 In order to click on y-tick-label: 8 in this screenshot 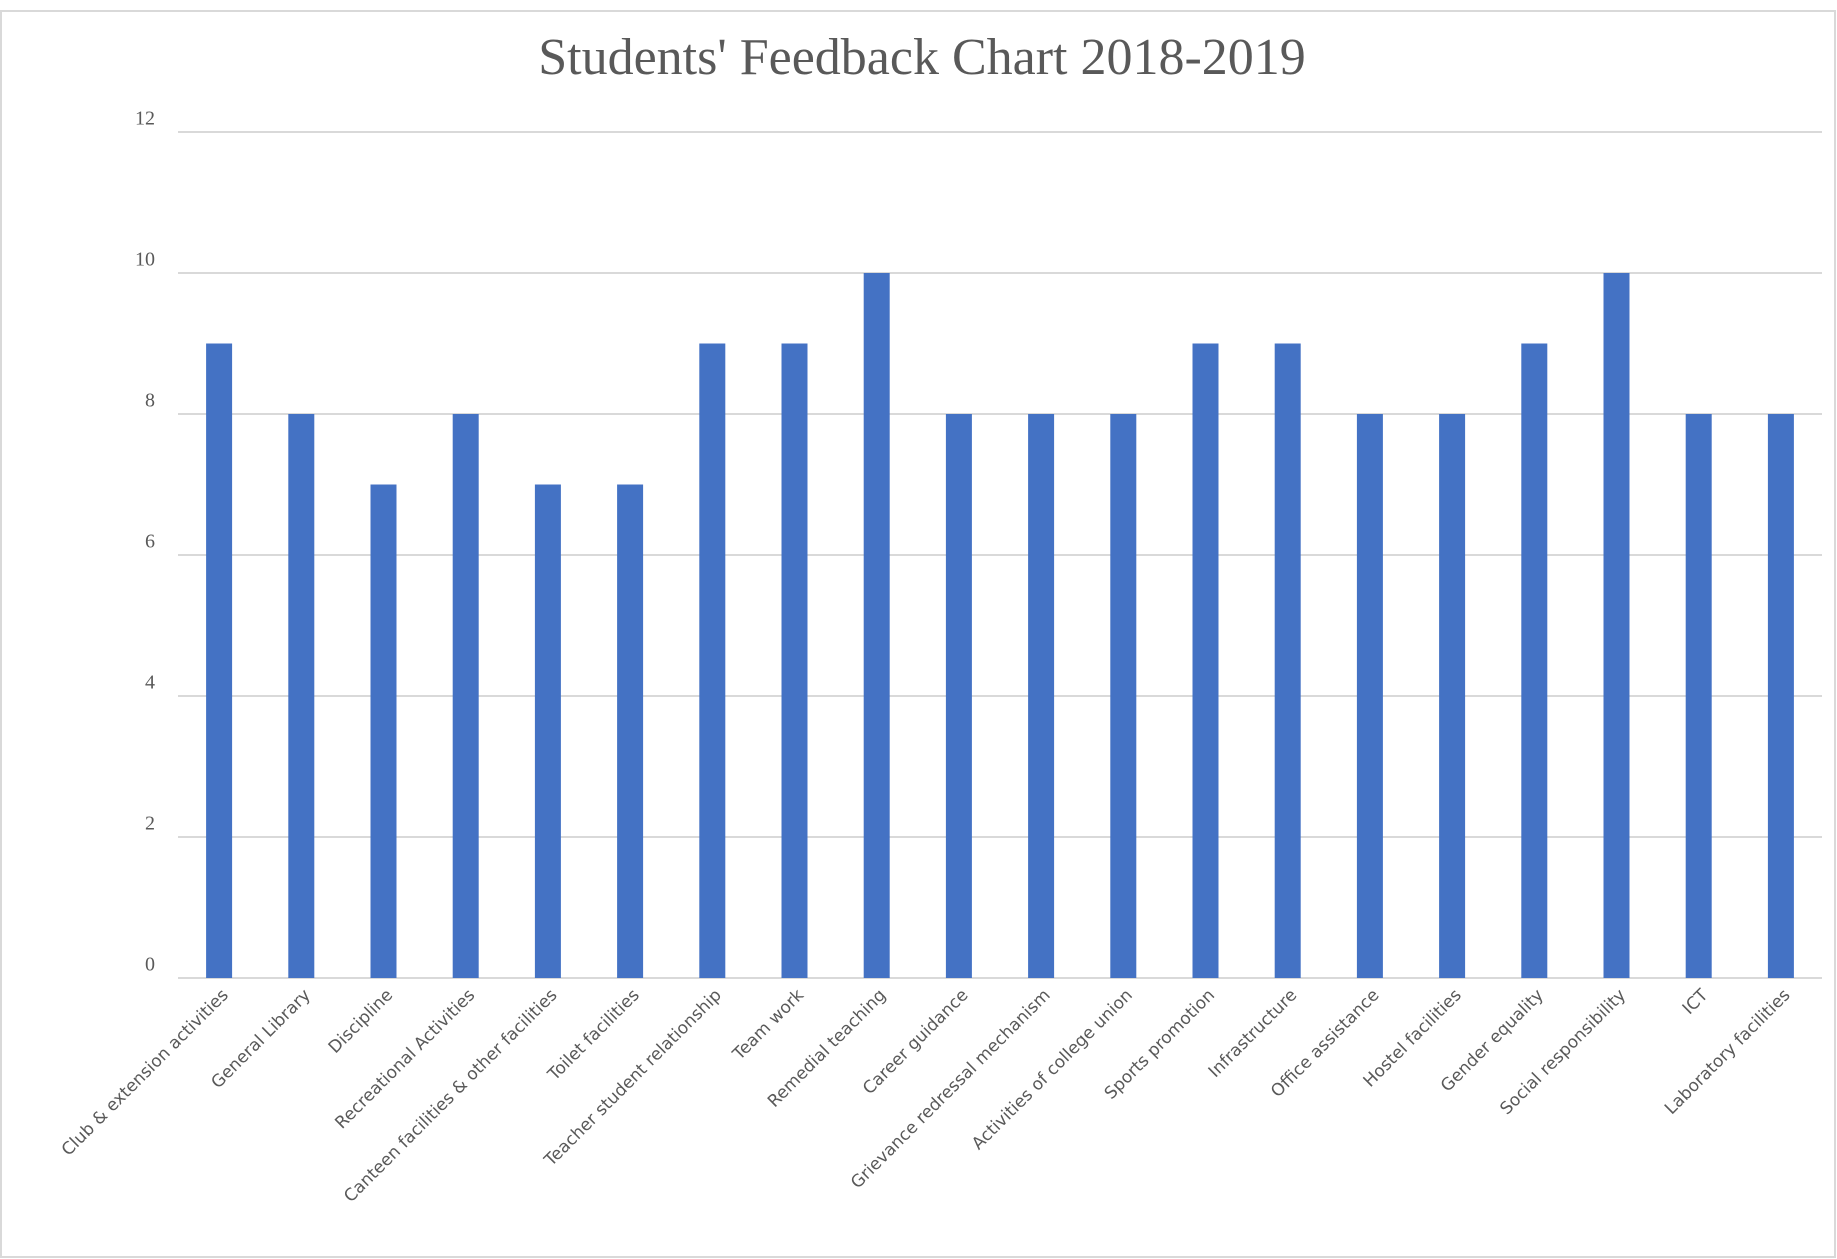, I will do `click(150, 401)`.